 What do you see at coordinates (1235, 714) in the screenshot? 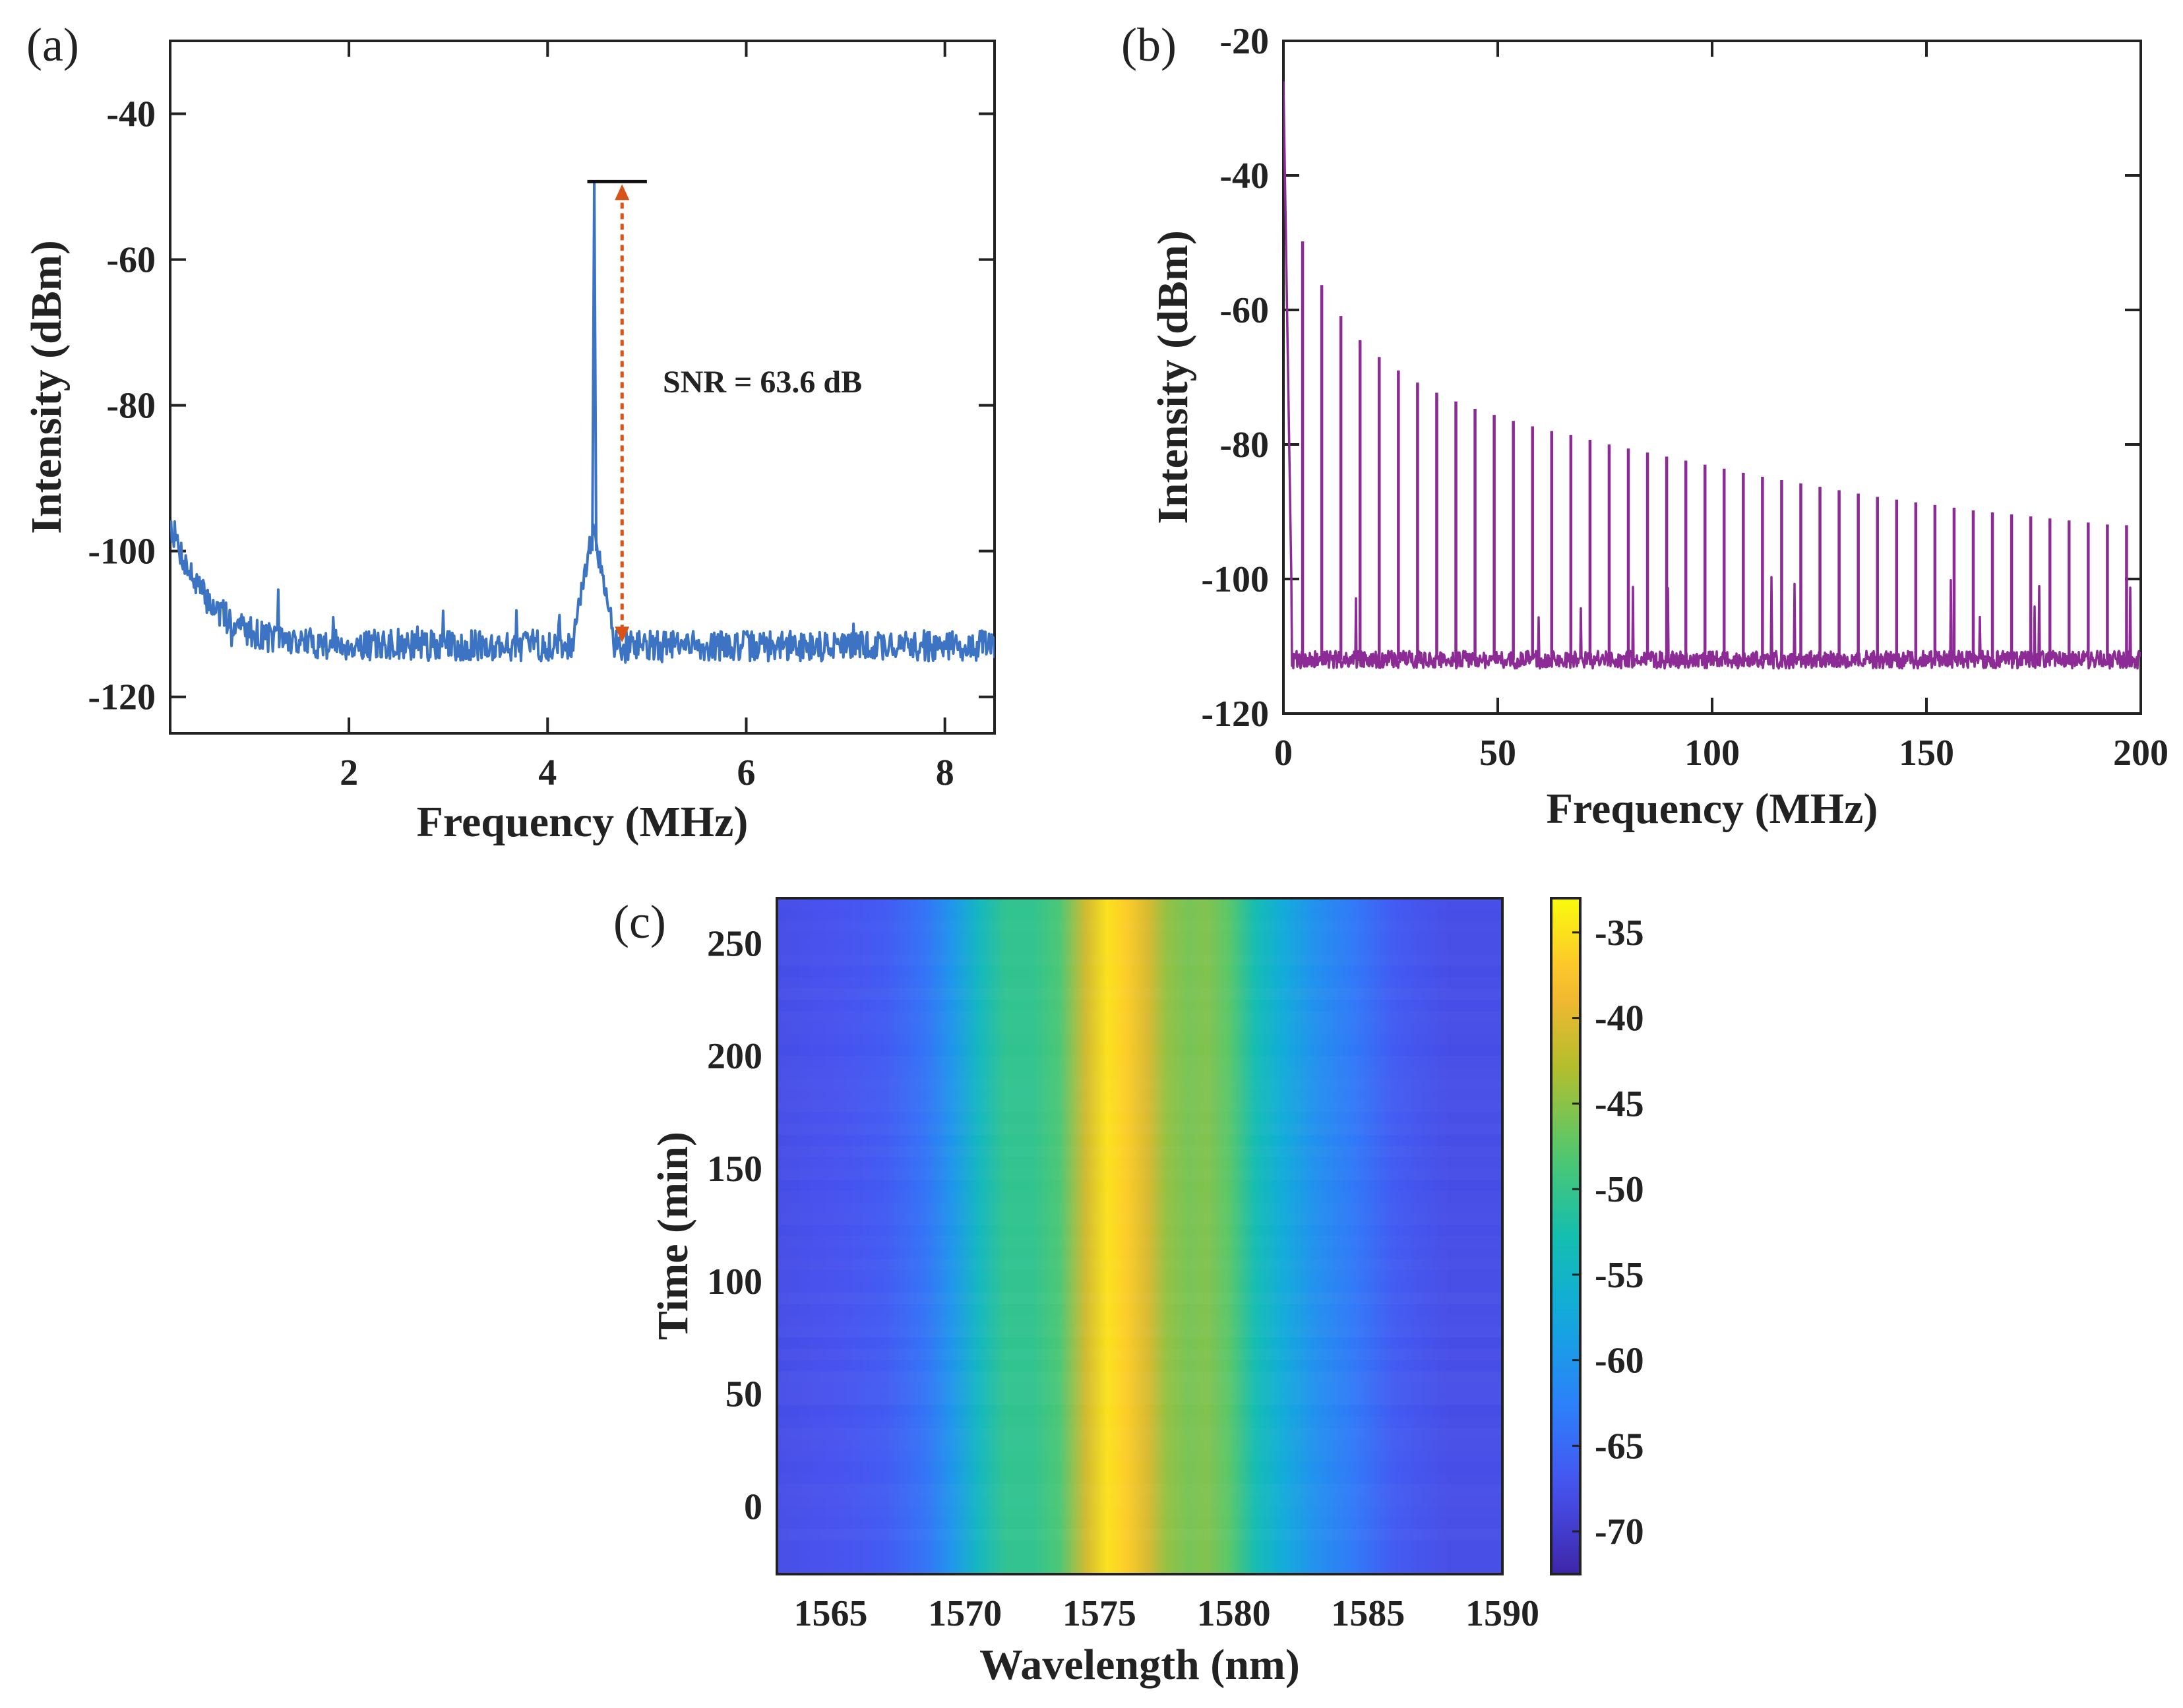
I see `panel-b-ytick-label: -120` at bounding box center [1235, 714].